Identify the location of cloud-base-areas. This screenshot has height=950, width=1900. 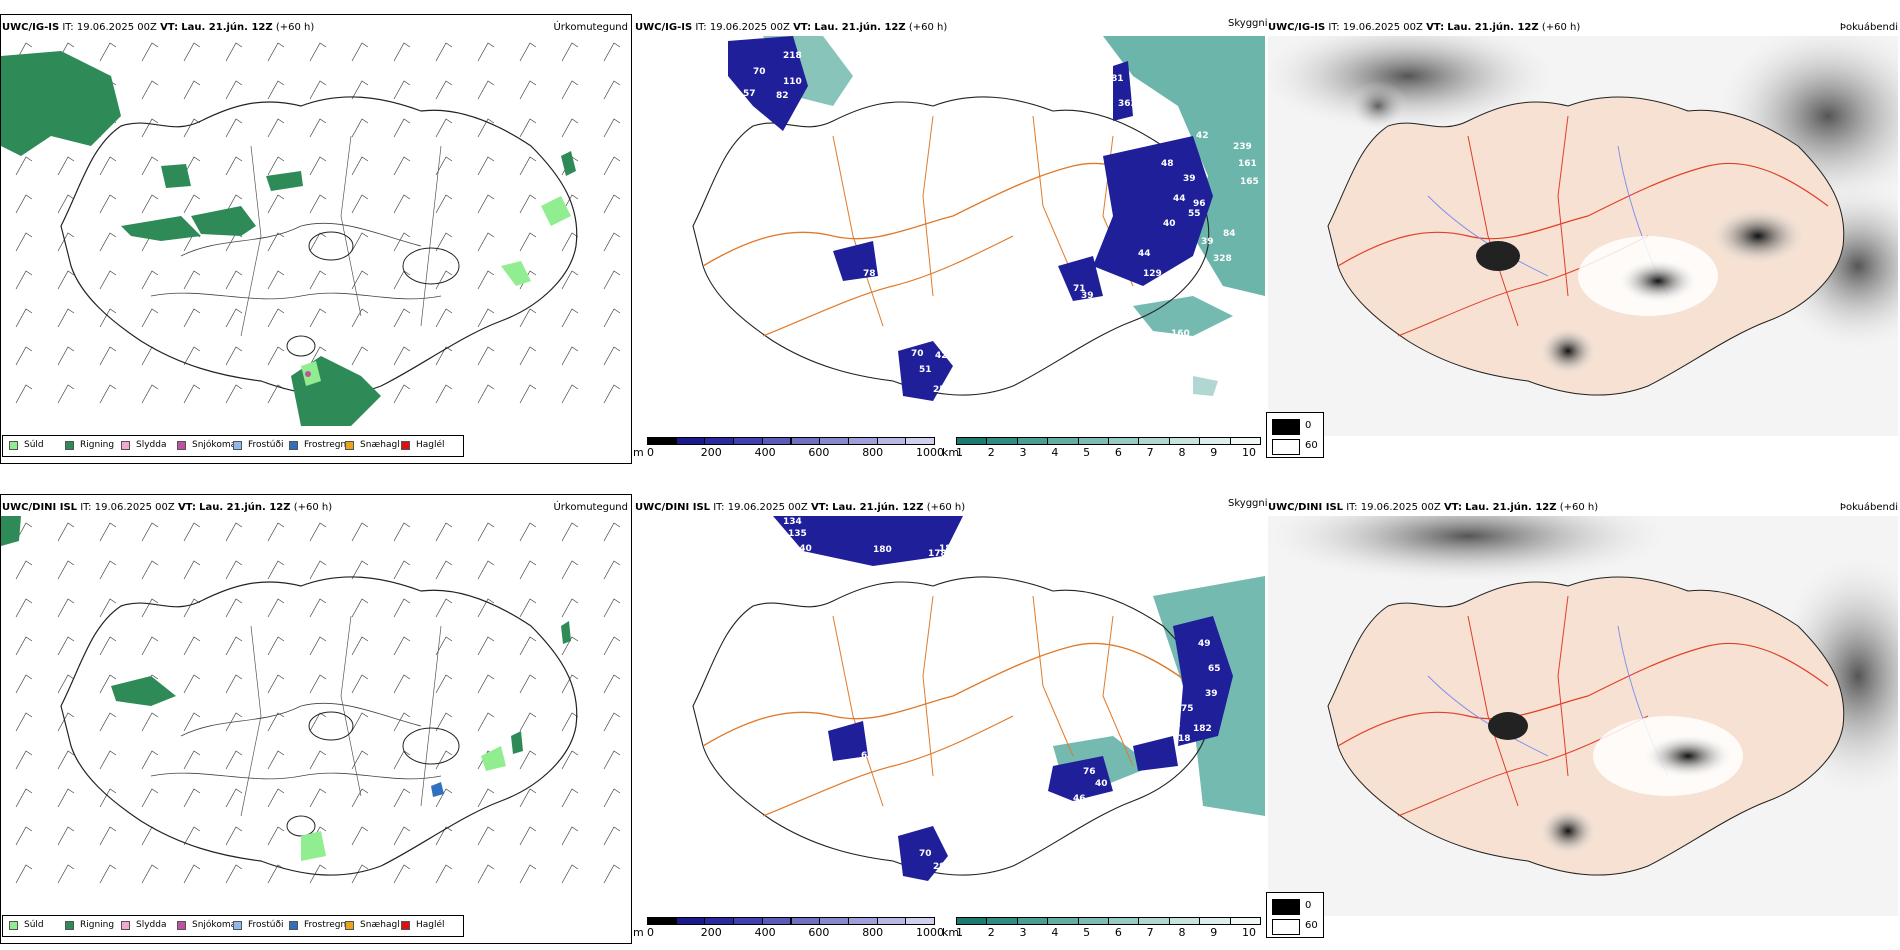
(970, 218).